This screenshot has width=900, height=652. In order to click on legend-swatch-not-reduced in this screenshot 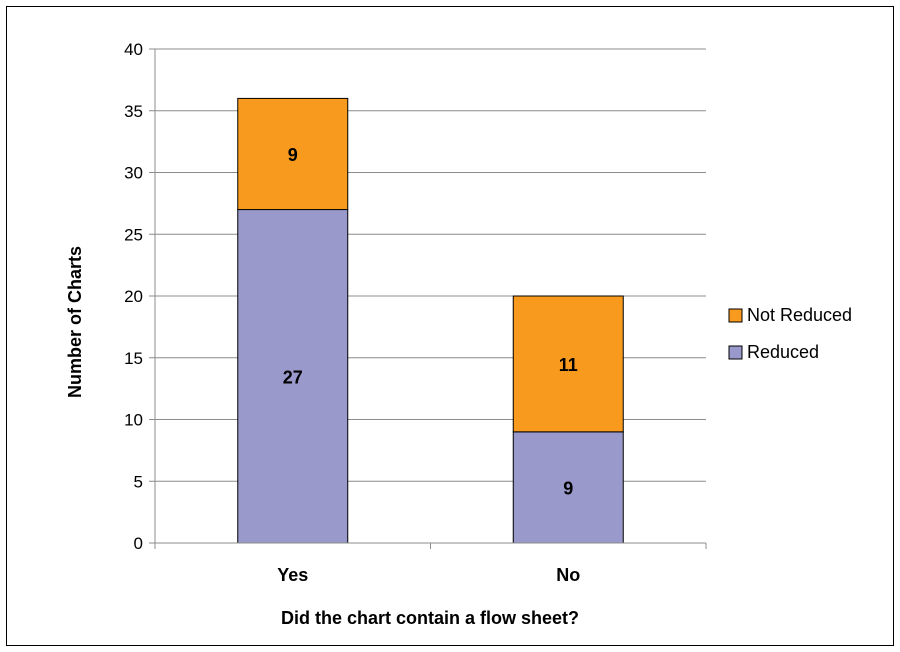, I will do `click(735, 315)`.